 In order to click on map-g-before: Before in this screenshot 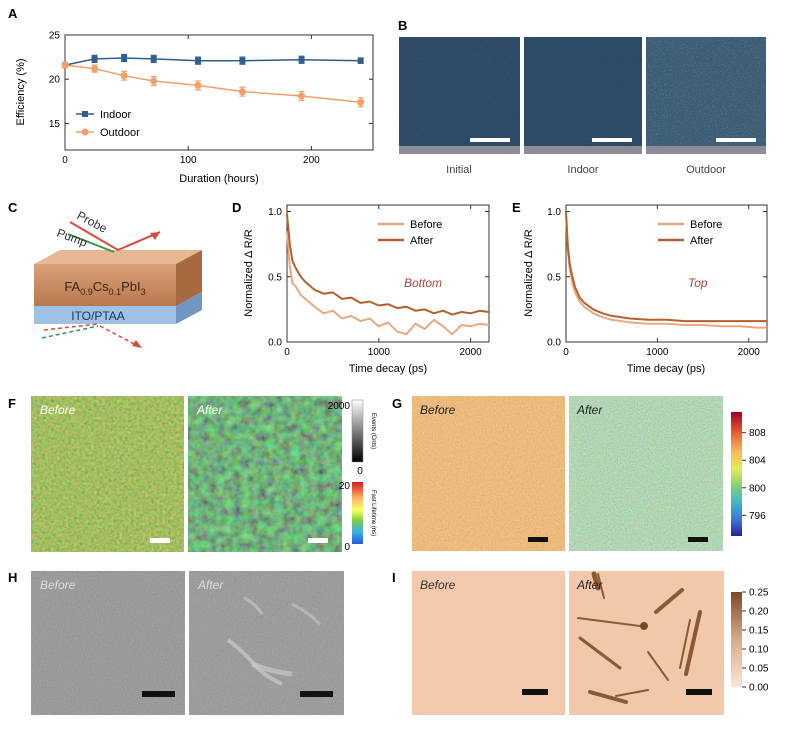, I will do `click(488, 473)`.